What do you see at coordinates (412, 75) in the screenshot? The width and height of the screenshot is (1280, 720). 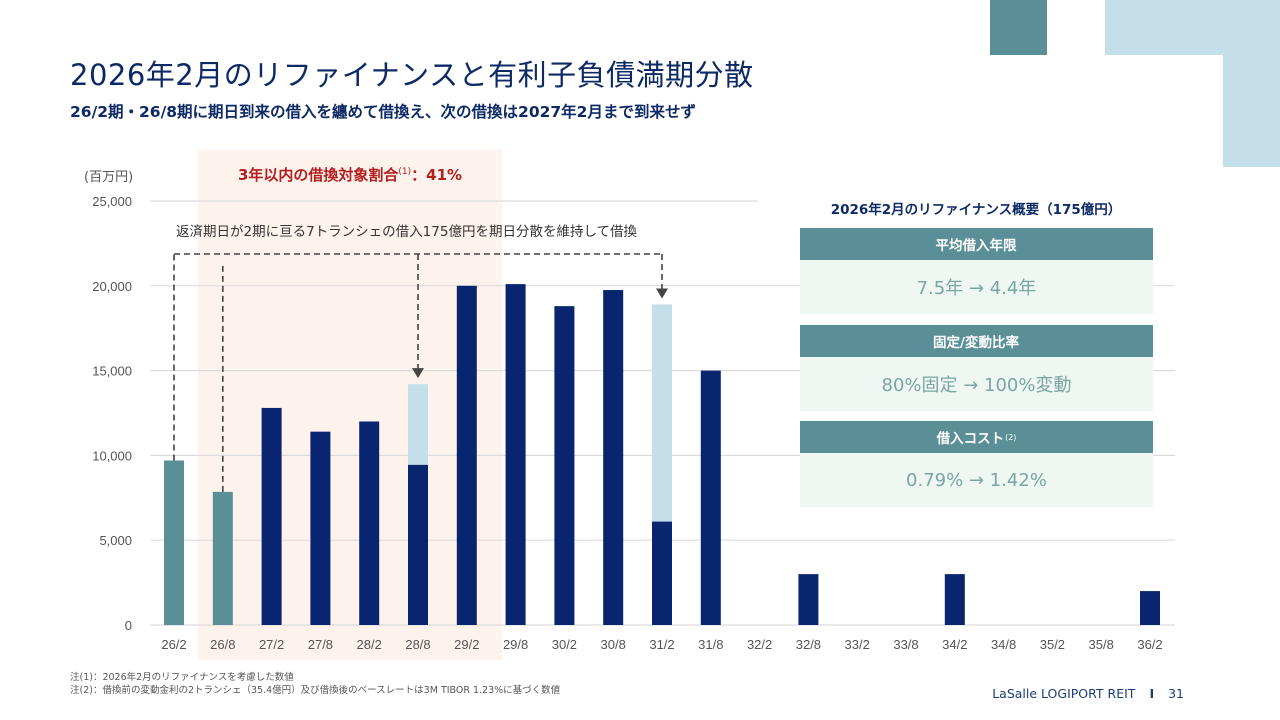 I see `page-title: 2026年2月のリファイナンスと有利子負債満期分散` at bounding box center [412, 75].